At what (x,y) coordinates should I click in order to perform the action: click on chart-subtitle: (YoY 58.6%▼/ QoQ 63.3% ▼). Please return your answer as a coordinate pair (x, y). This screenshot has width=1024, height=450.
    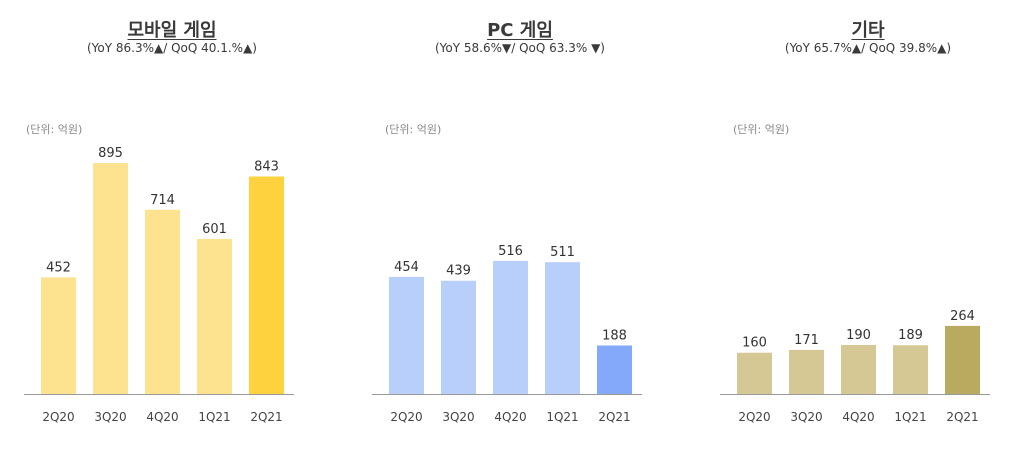
    Looking at the image, I should click on (519, 48).